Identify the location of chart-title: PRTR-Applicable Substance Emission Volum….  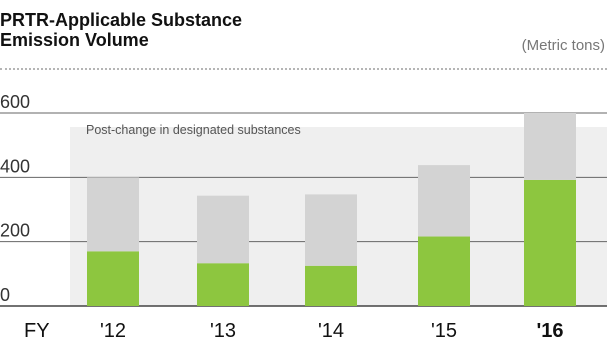
(121, 30).